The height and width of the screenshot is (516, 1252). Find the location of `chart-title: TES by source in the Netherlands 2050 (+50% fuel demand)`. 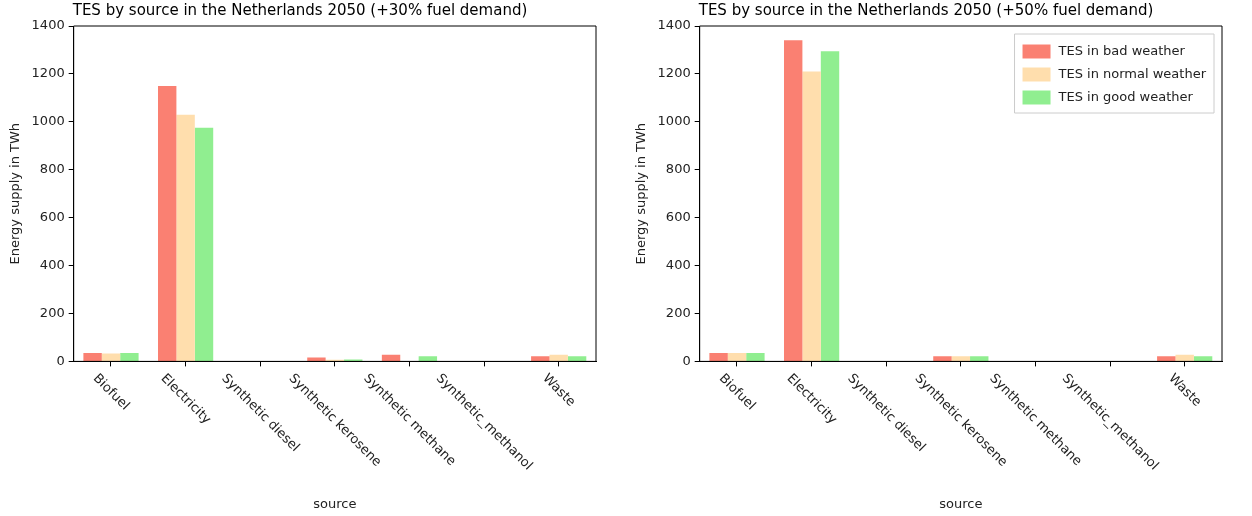

chart-title: TES by source in the Netherlands 2050 (+50% fuel demand) is located at coordinates (925, 9).